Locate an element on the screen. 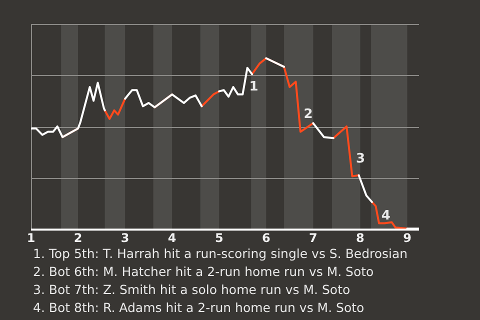 This screenshot has width=480, height=320. annotation: 3 is located at coordinates (361, 159).